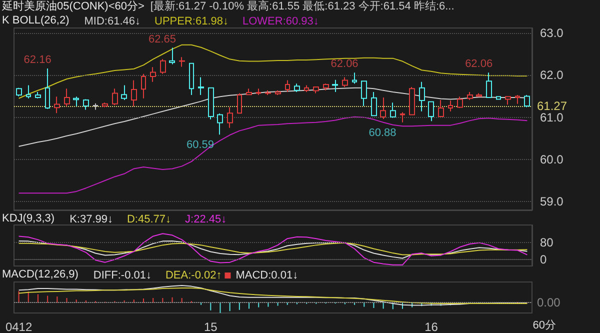 The image size is (600, 333). What do you see at coordinates (552, 201) in the screenshot?
I see `y-tick-label: 59.0` at bounding box center [552, 201].